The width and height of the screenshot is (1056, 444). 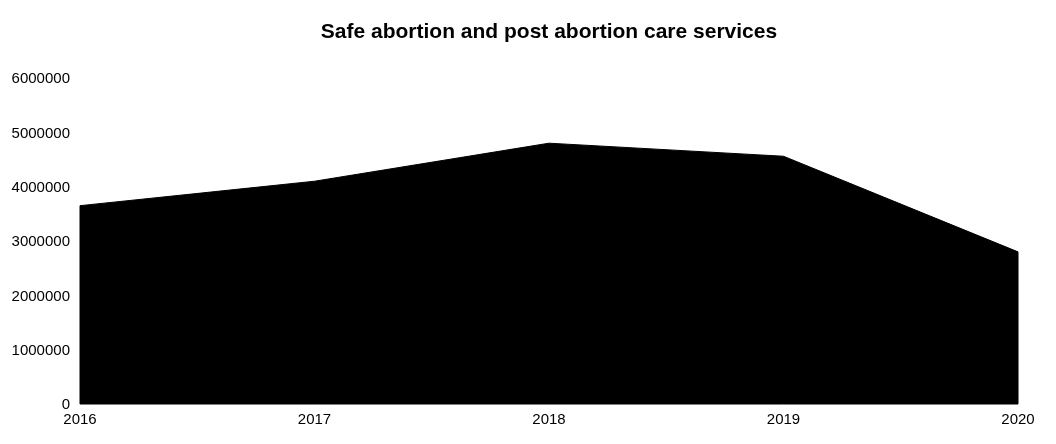 What do you see at coordinates (80, 418) in the screenshot?
I see `x-tick-label: 2016` at bounding box center [80, 418].